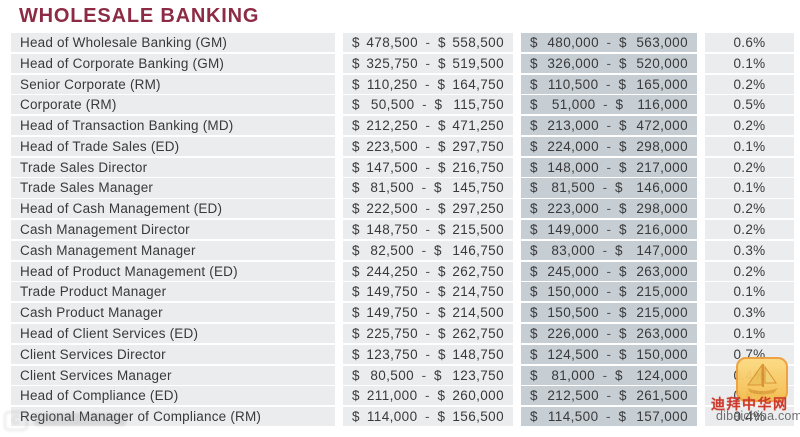 The image size is (800, 437). I want to click on role-label: Regional Manager of Compliance (RM), so click(173, 417).